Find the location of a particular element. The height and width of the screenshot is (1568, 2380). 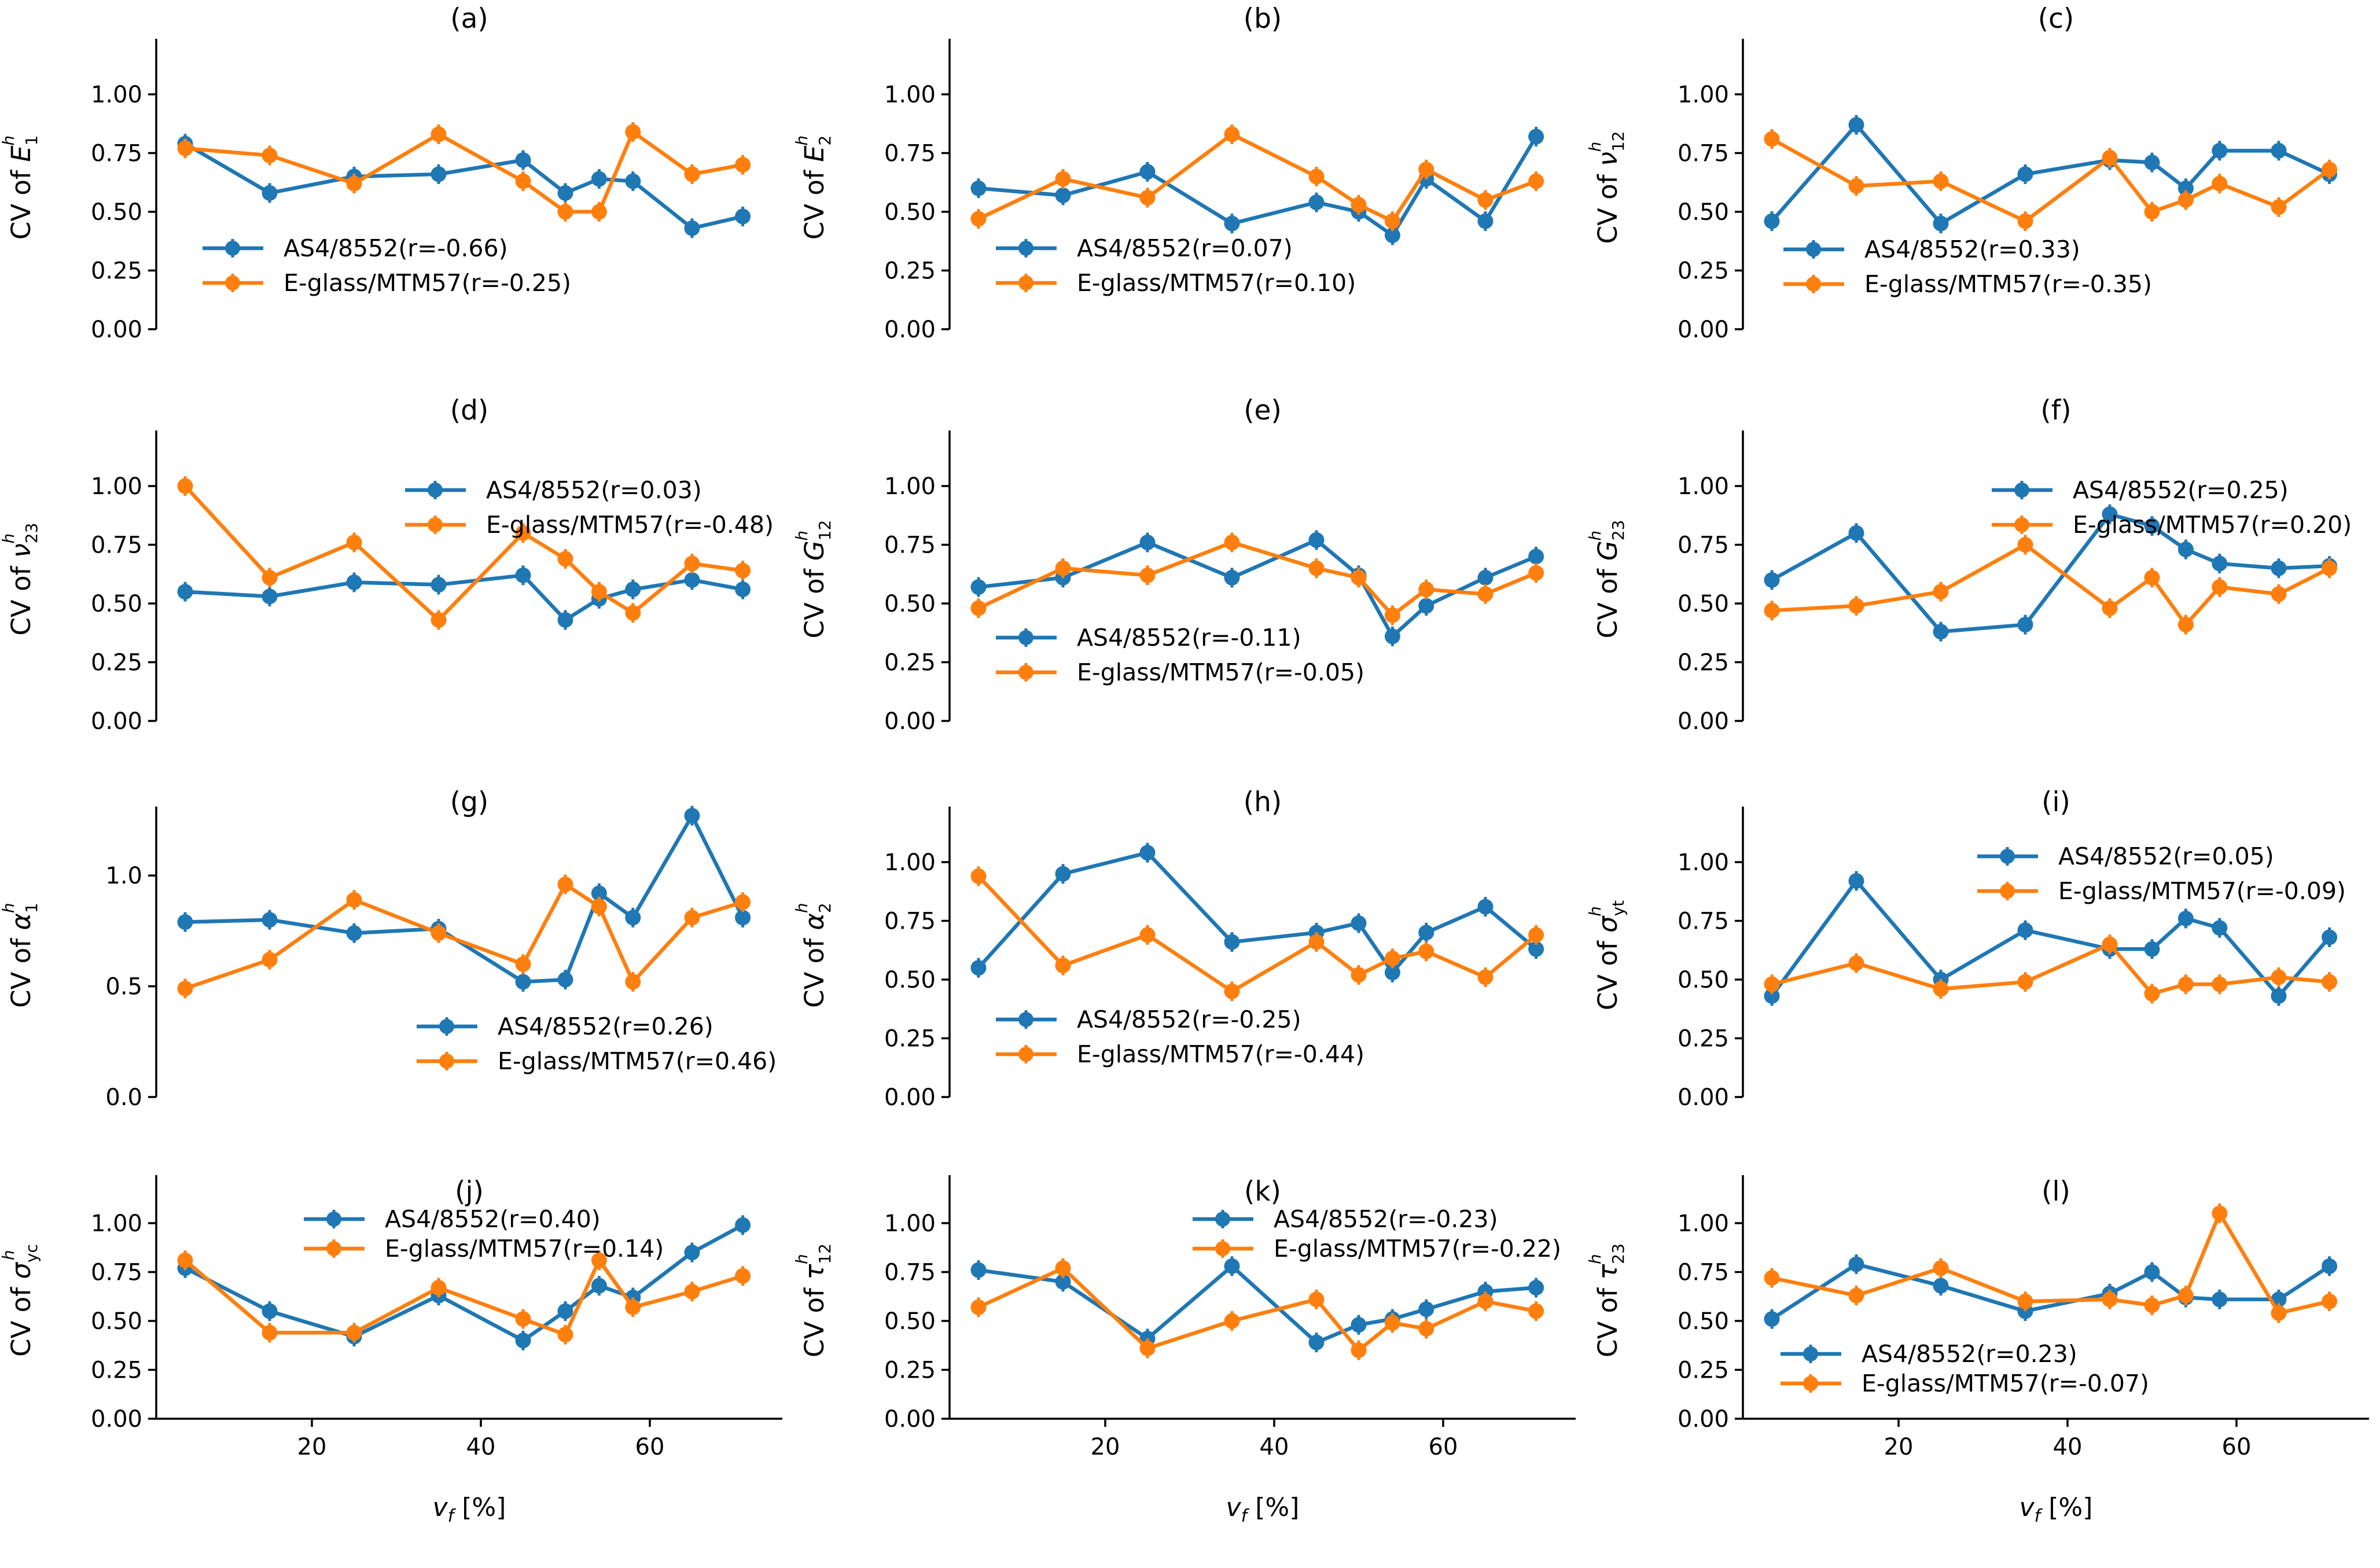

legend-entry-label: AS4/8552(r=-0.25) is located at coordinates (1189, 1020).